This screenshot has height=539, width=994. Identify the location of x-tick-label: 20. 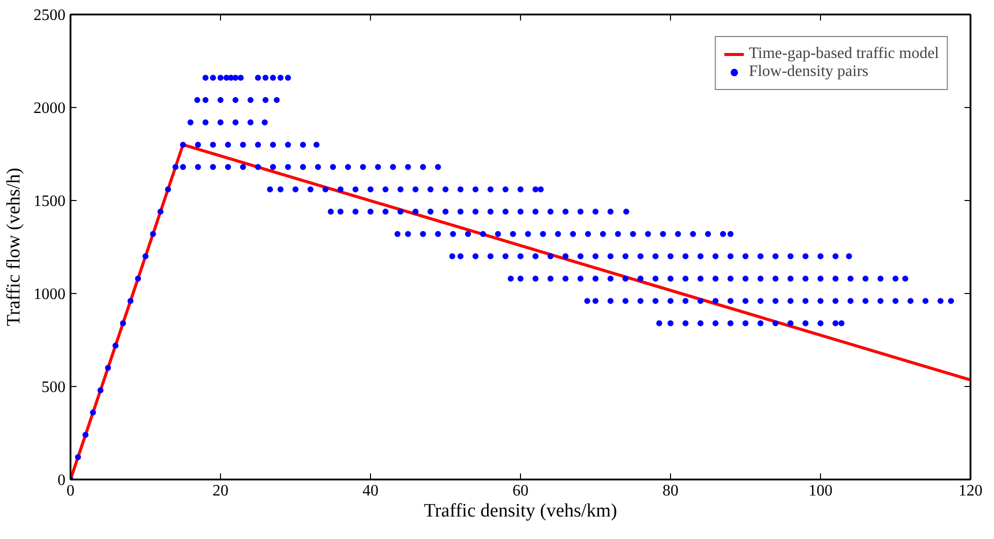
(220, 491).